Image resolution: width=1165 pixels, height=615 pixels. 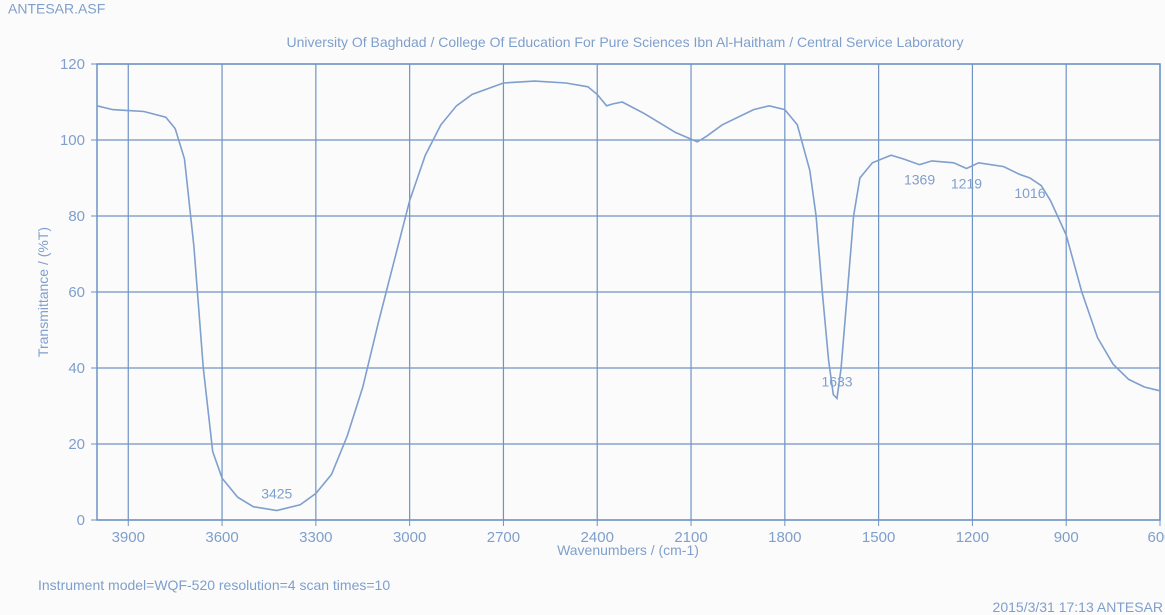 I want to click on y-tick-label: 40, so click(x=76, y=368).